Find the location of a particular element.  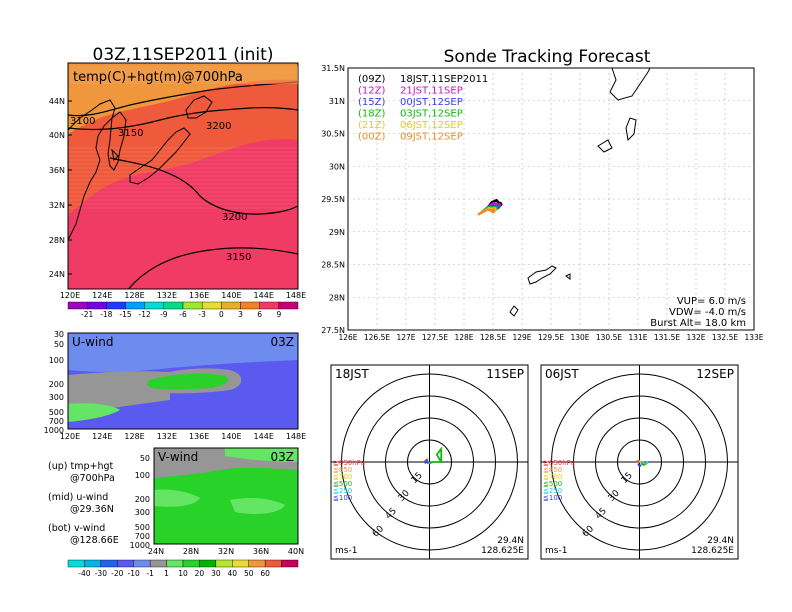

colorbar-label: -3 is located at coordinates (202, 314).